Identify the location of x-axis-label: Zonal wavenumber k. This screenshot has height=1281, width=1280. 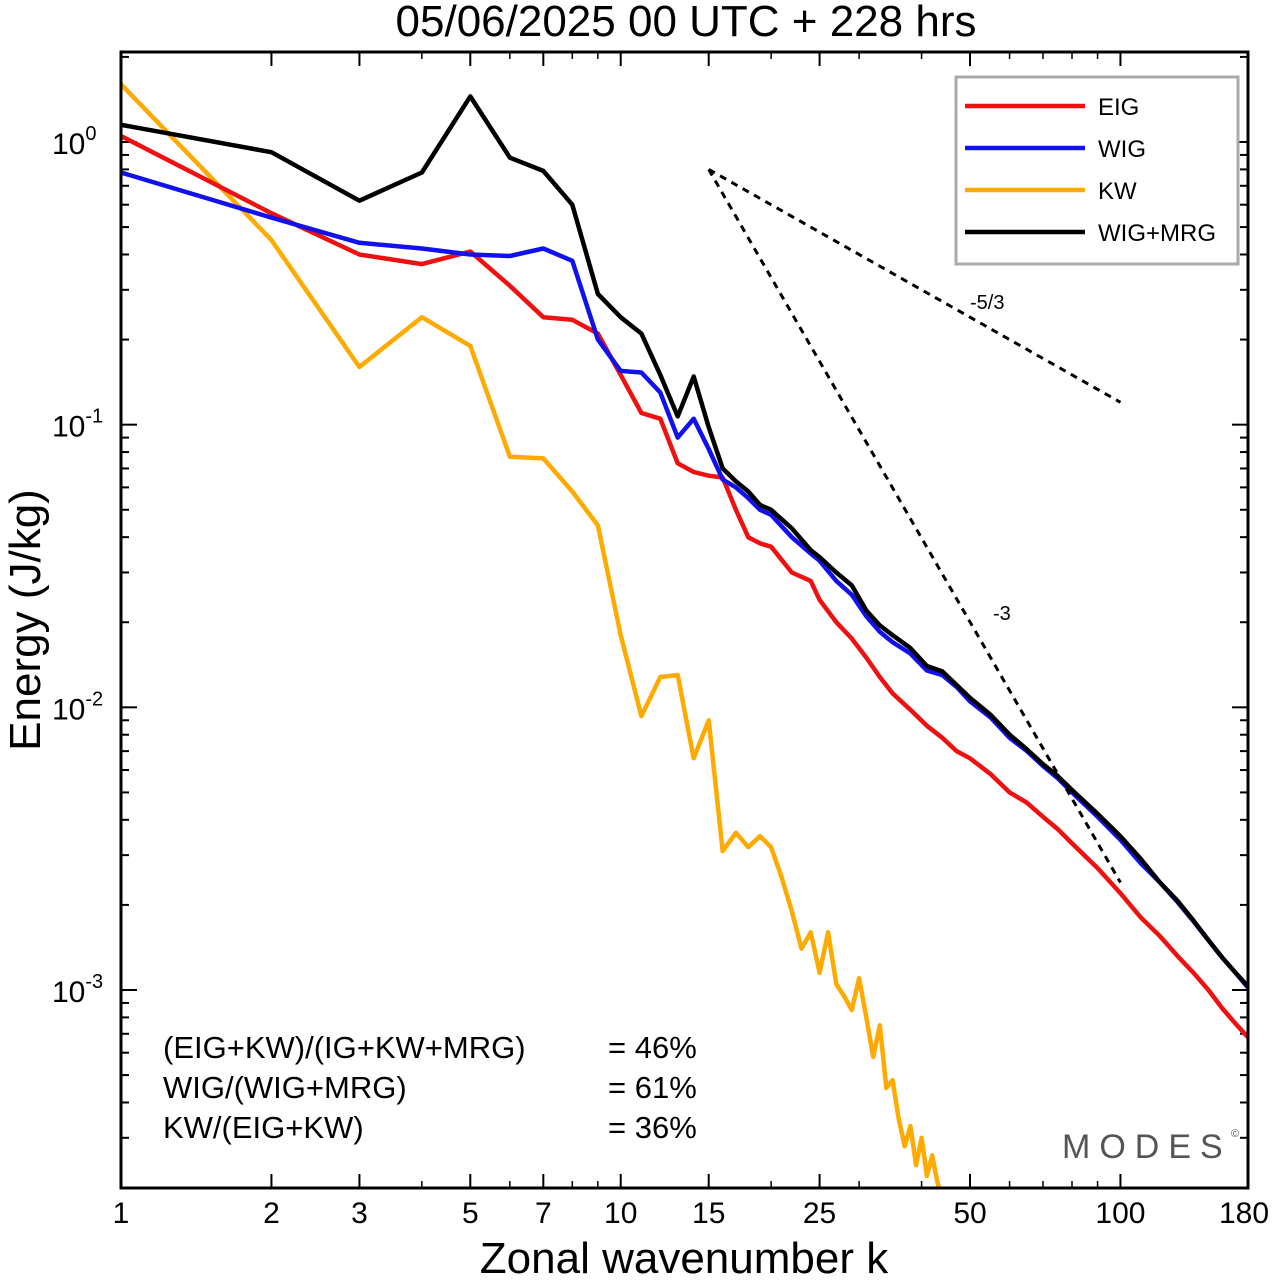
(684, 1257).